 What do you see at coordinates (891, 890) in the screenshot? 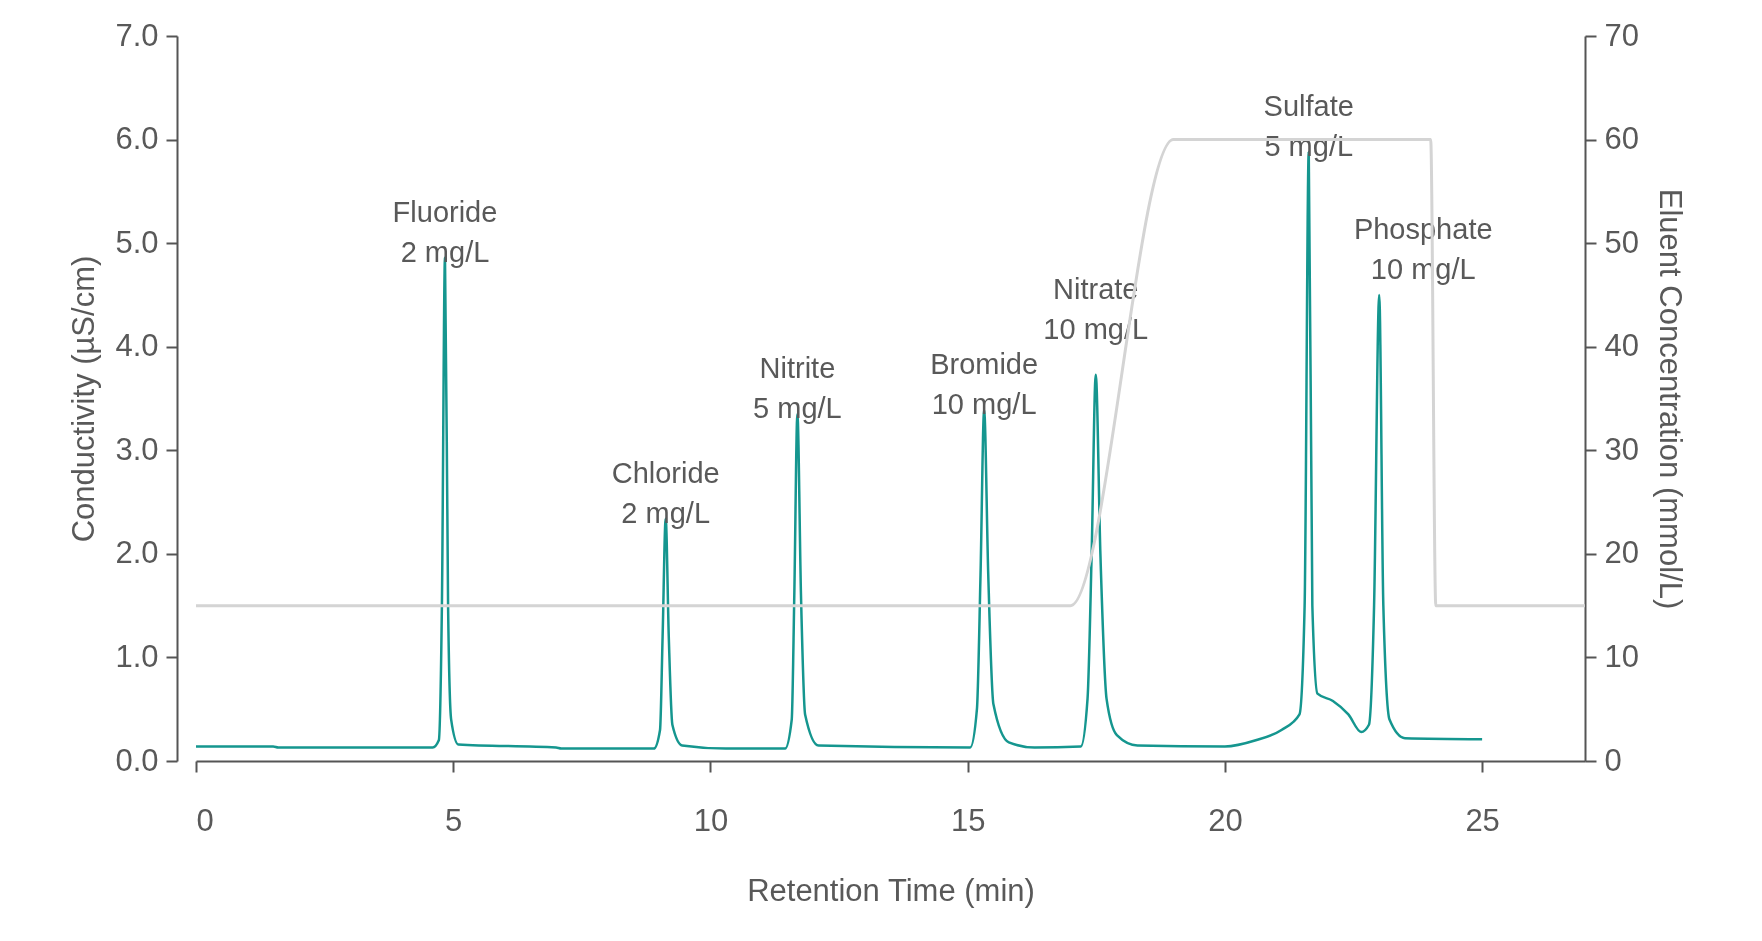
I see `x-axis-title: Retention Time (min)` at bounding box center [891, 890].